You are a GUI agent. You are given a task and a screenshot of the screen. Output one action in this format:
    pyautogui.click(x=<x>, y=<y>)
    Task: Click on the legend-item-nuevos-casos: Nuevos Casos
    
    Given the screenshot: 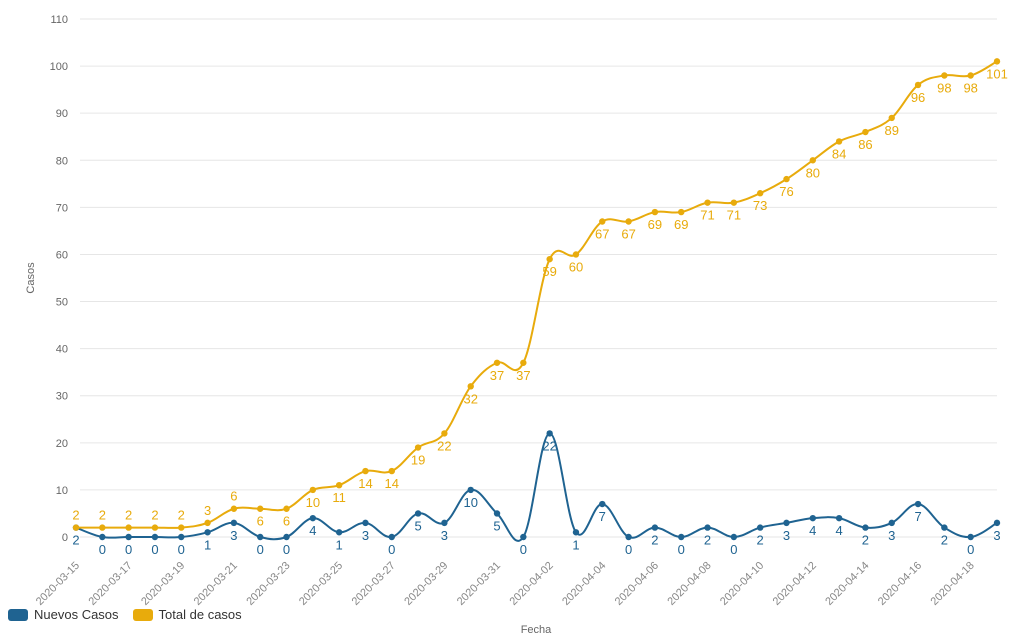 What is the action you would take?
    pyautogui.click(x=63, y=614)
    